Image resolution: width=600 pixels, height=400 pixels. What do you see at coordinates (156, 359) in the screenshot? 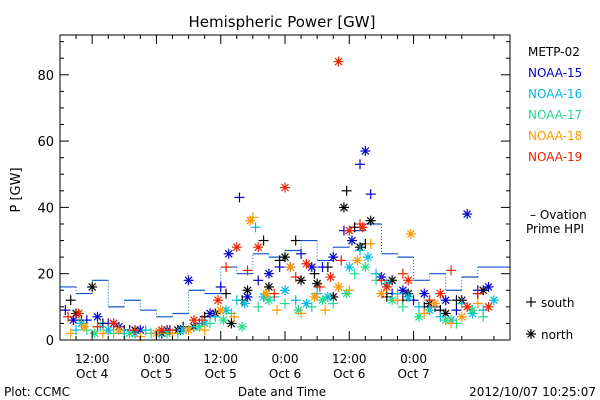
I see `x-tick-label-time: 0:00` at bounding box center [156, 359].